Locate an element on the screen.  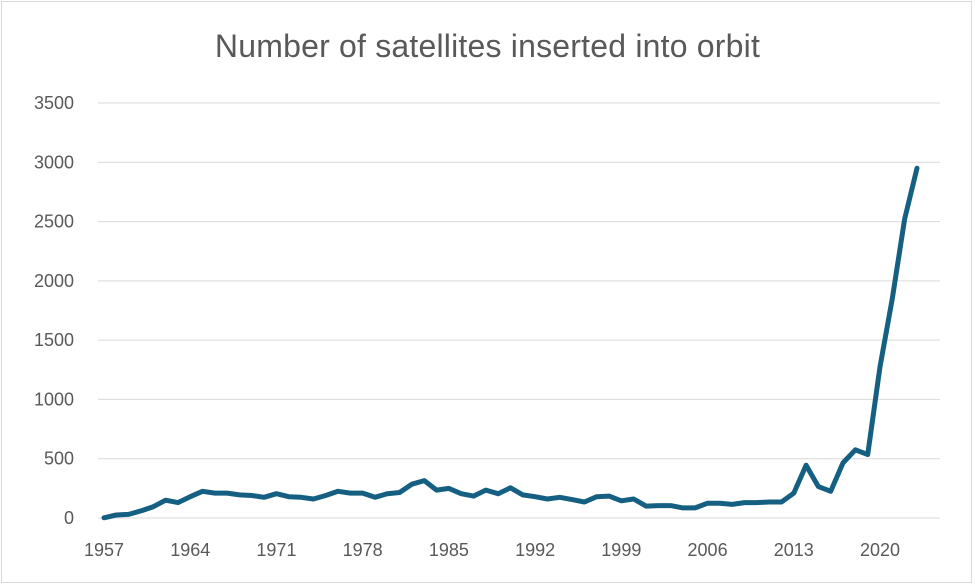
y-tick-label: 2500 is located at coordinates (54, 222).